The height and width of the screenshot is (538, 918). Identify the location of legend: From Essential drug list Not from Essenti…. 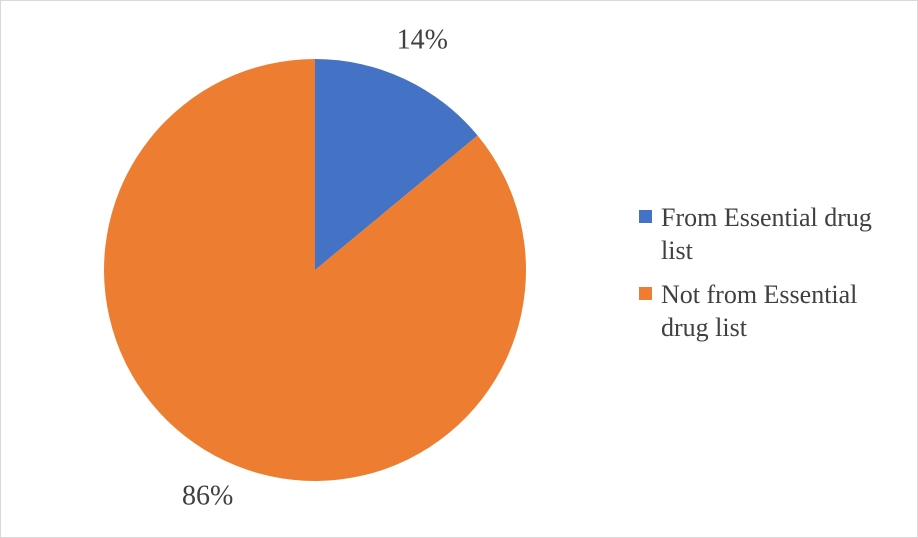
(771, 278).